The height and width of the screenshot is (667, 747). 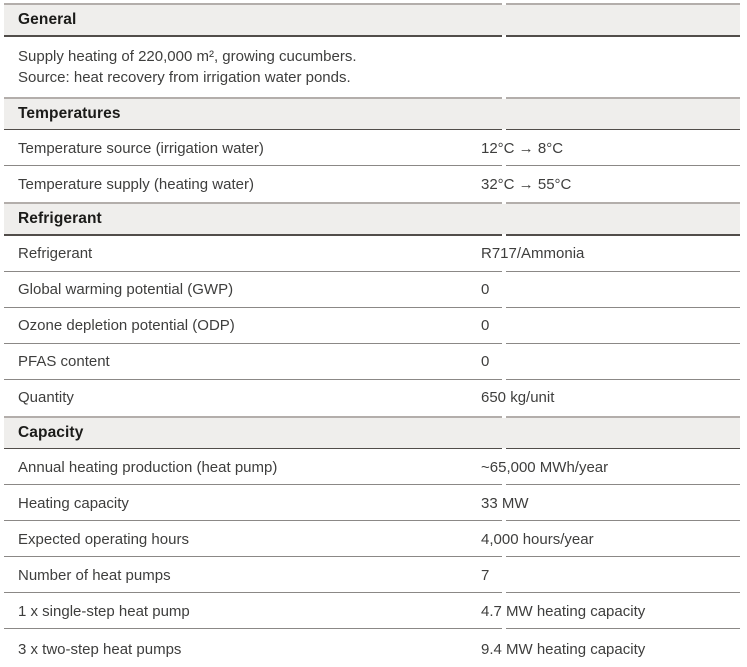 I want to click on row-label: Refrigerant, so click(x=55, y=253).